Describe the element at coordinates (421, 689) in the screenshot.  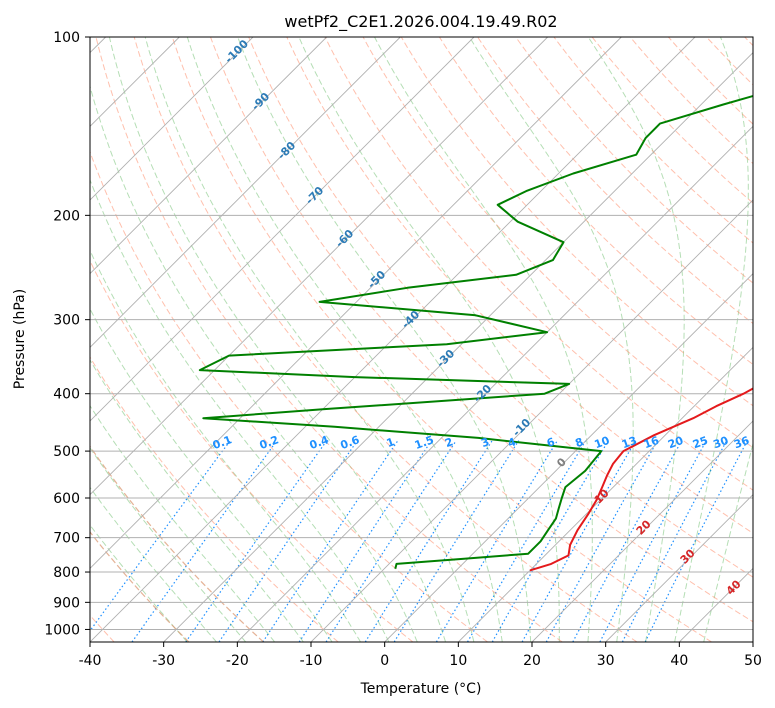
I see `x-axis-label: Temperature (°C)` at that location.